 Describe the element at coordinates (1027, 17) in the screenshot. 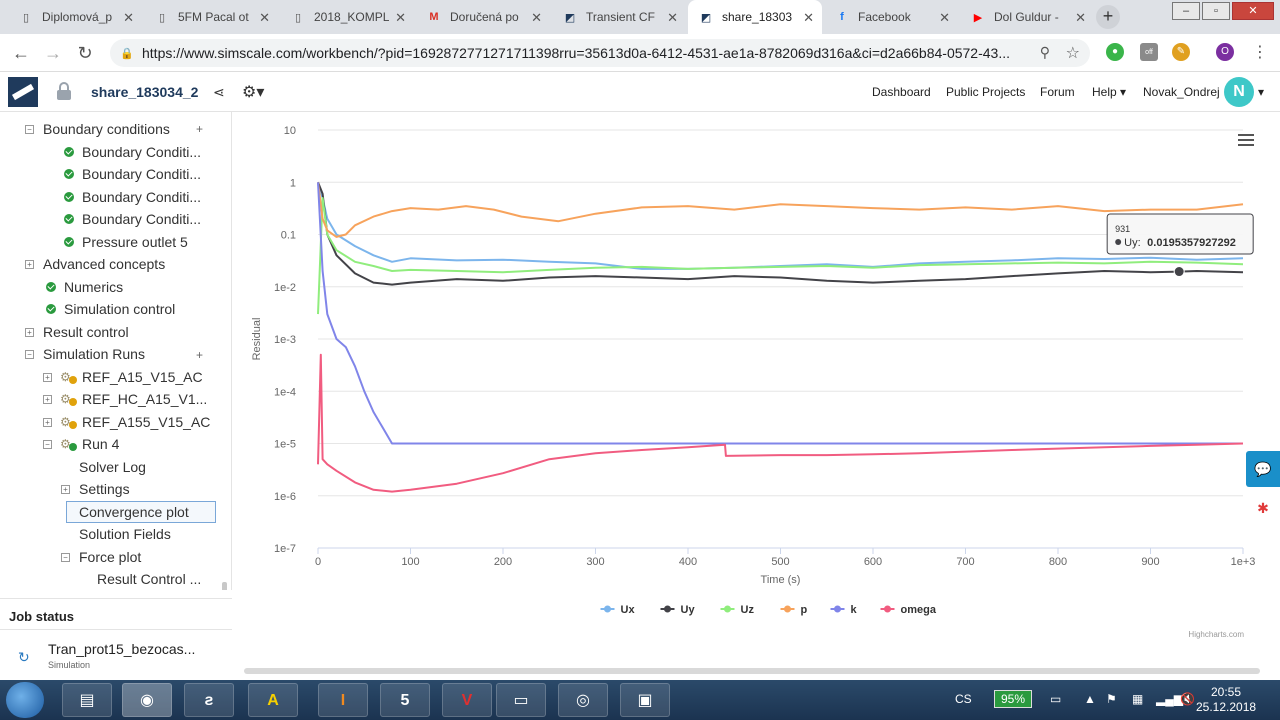

I see `browser-tab: ▶ Dol Guldur - ✕` at that location.